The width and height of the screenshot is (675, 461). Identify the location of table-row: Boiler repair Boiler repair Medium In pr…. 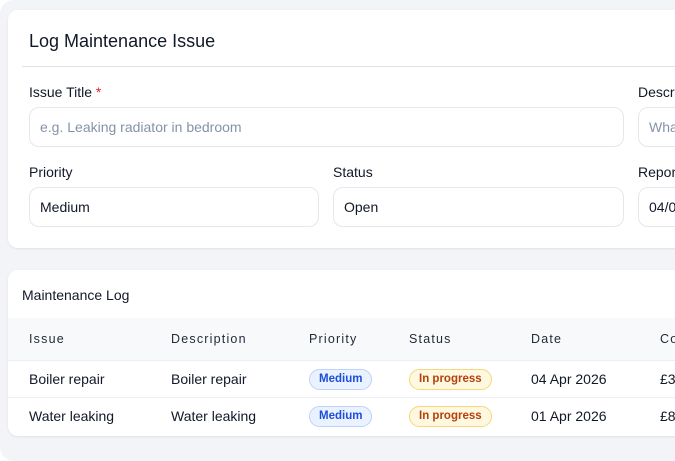
(341, 379).